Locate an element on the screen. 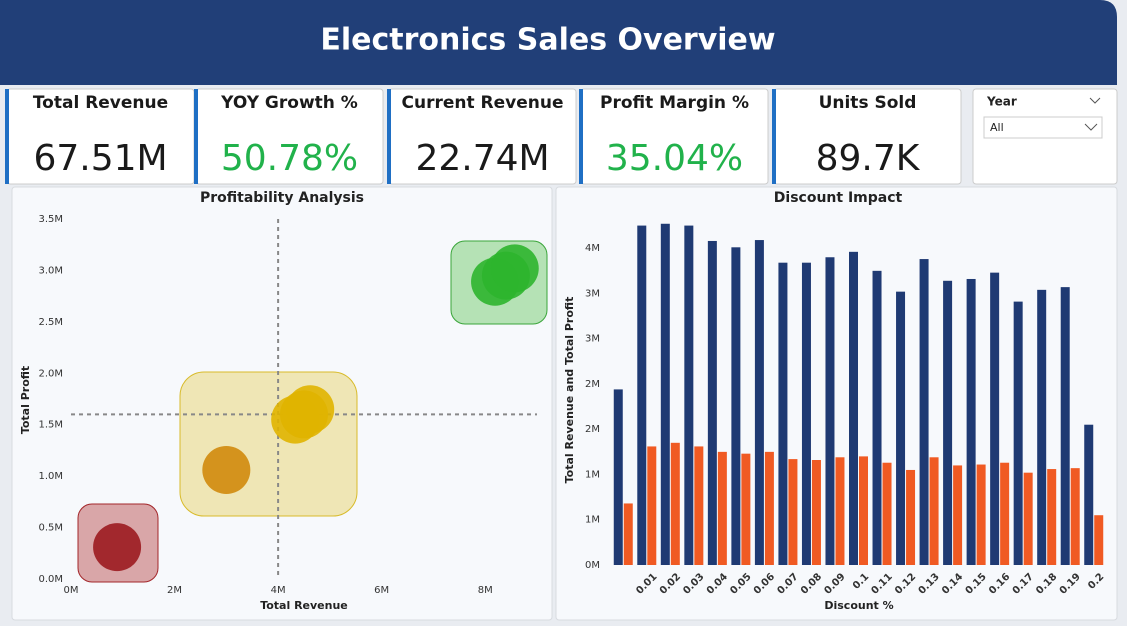 The image size is (1127, 626). x-tick-label: 4M is located at coordinates (278, 590).